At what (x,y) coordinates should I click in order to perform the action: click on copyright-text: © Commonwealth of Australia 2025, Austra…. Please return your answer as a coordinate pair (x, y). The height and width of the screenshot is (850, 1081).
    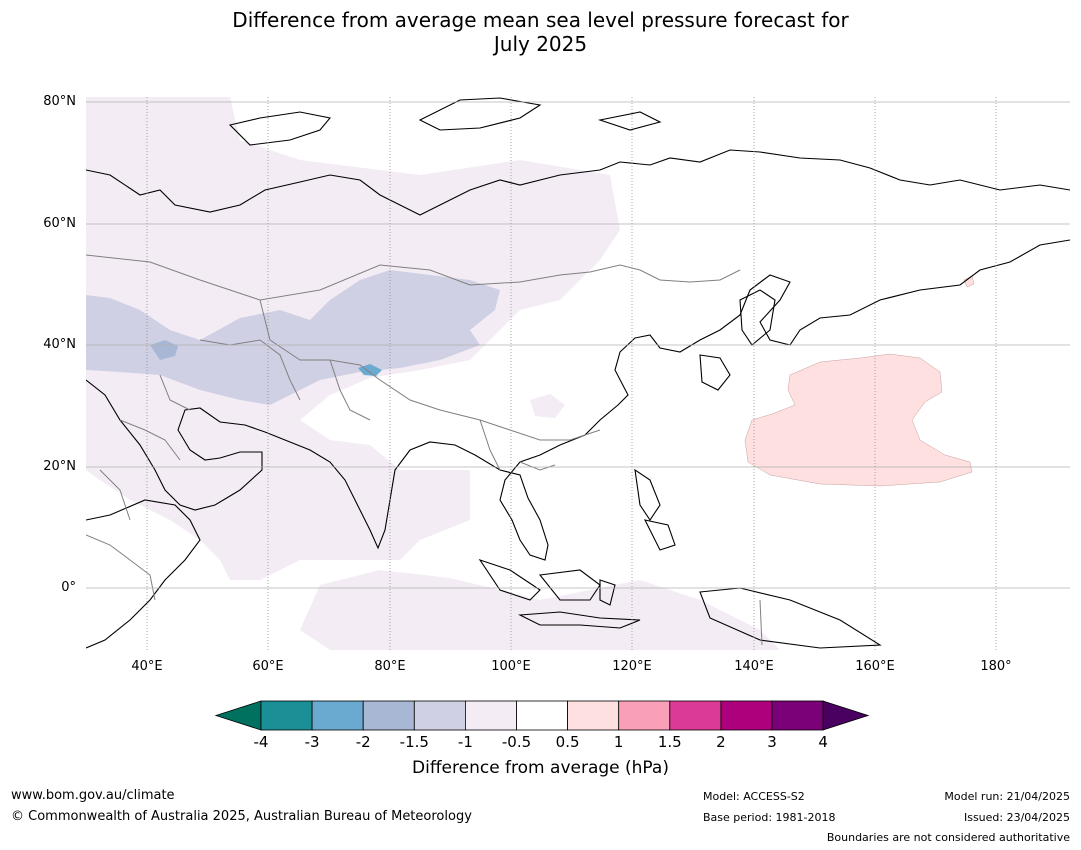
    Looking at the image, I should click on (241, 816).